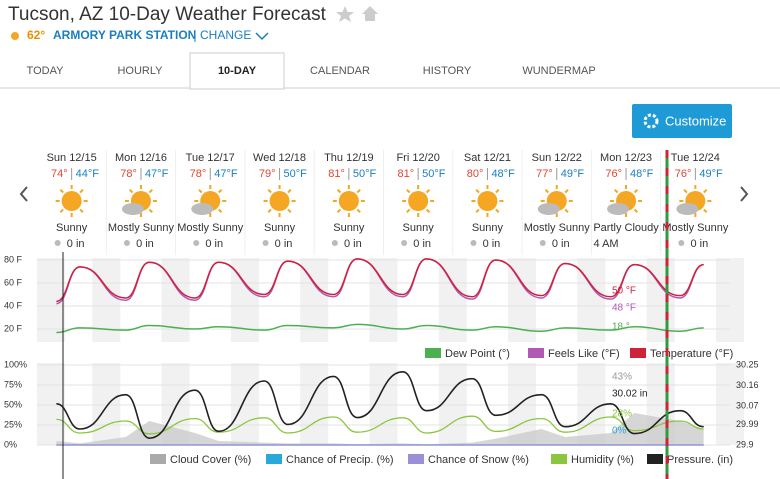 The width and height of the screenshot is (780, 479). What do you see at coordinates (687, 209) in the screenshot?
I see `cloud-icon` at bounding box center [687, 209].